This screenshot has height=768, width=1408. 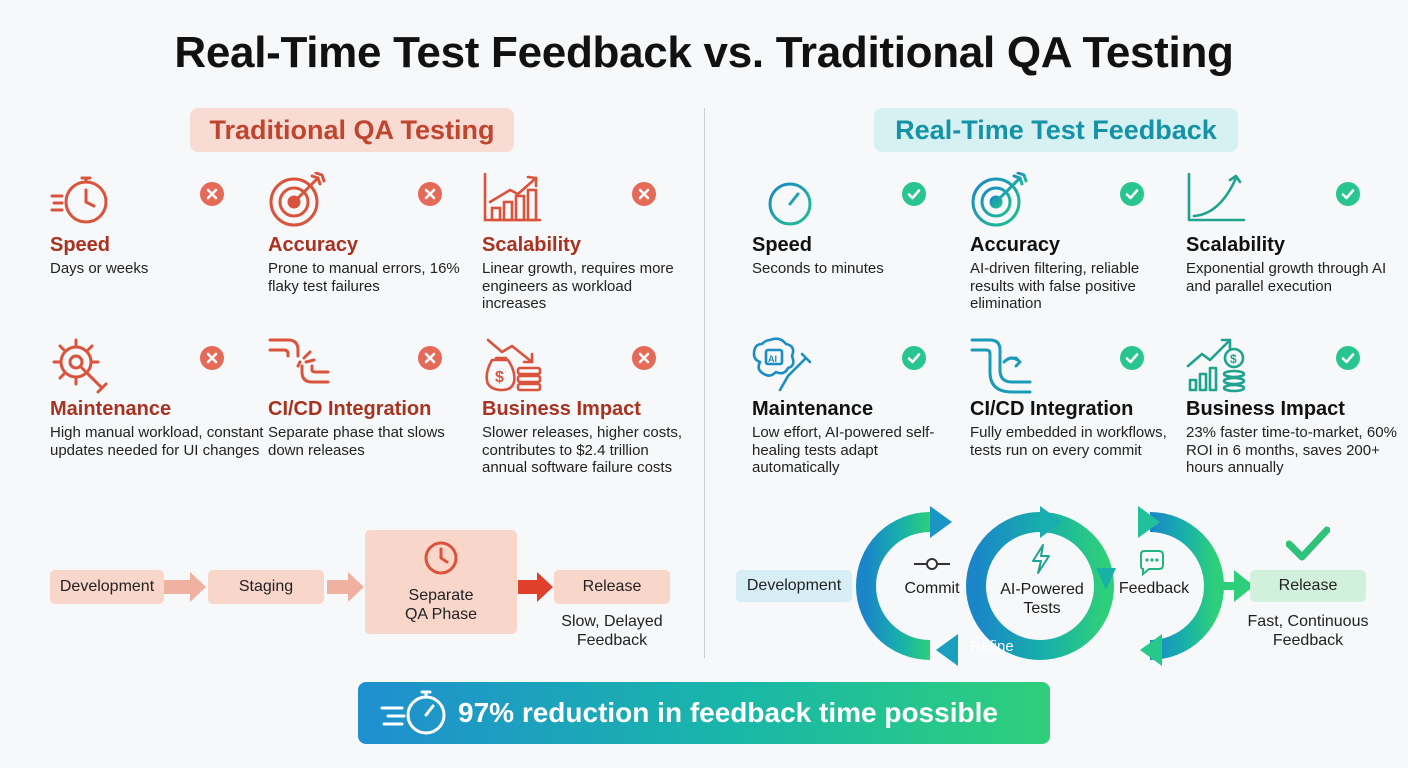 I want to click on lightning-icon, so click(x=1041, y=559).